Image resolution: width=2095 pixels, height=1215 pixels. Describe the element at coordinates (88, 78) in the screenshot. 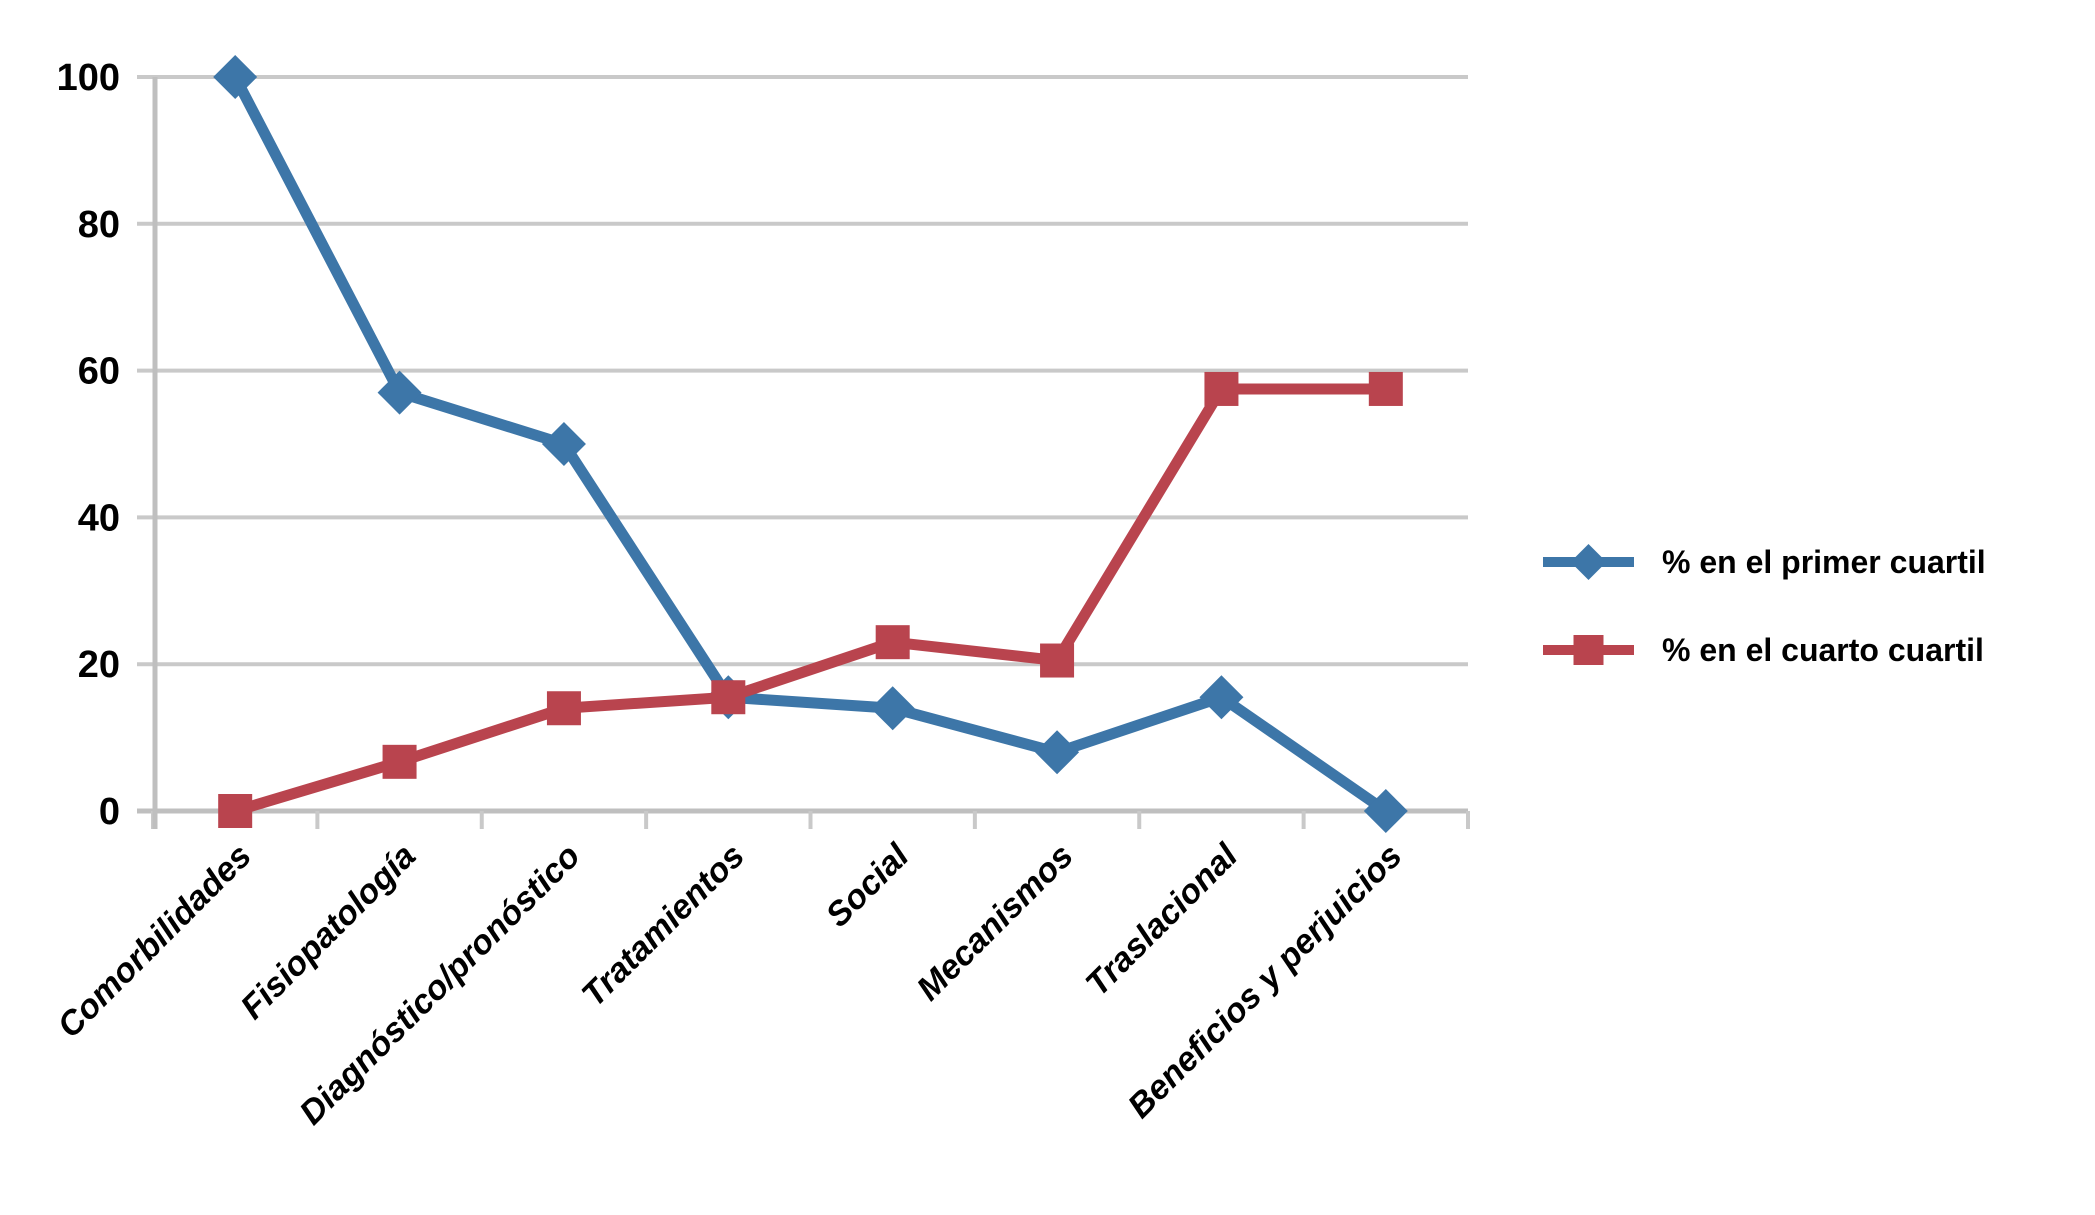

I see `y-tick-label: 100` at that location.